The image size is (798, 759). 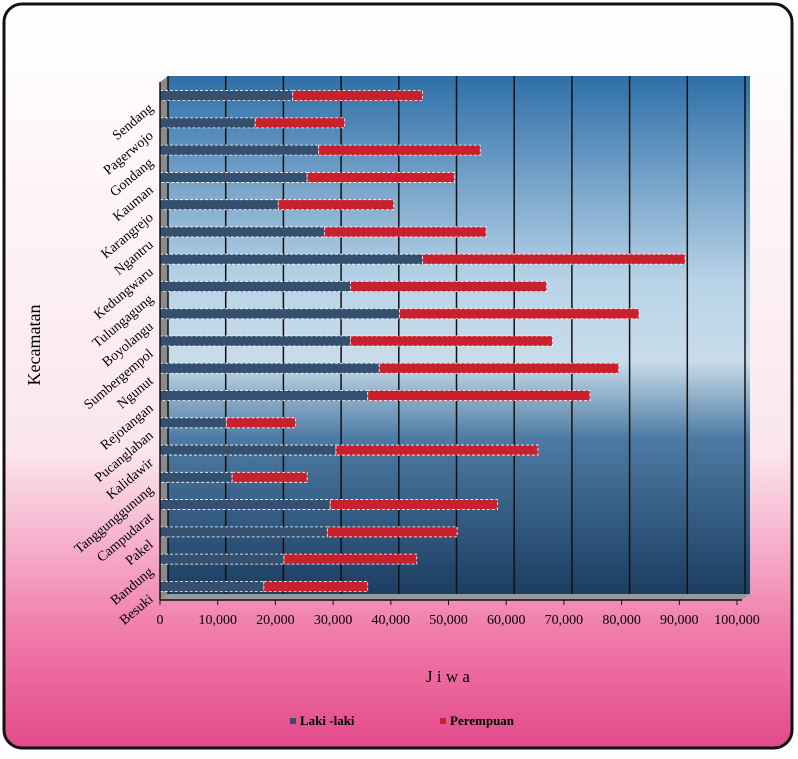 What do you see at coordinates (621, 620) in the screenshot?
I see `x-tick-label: 80,000` at bounding box center [621, 620].